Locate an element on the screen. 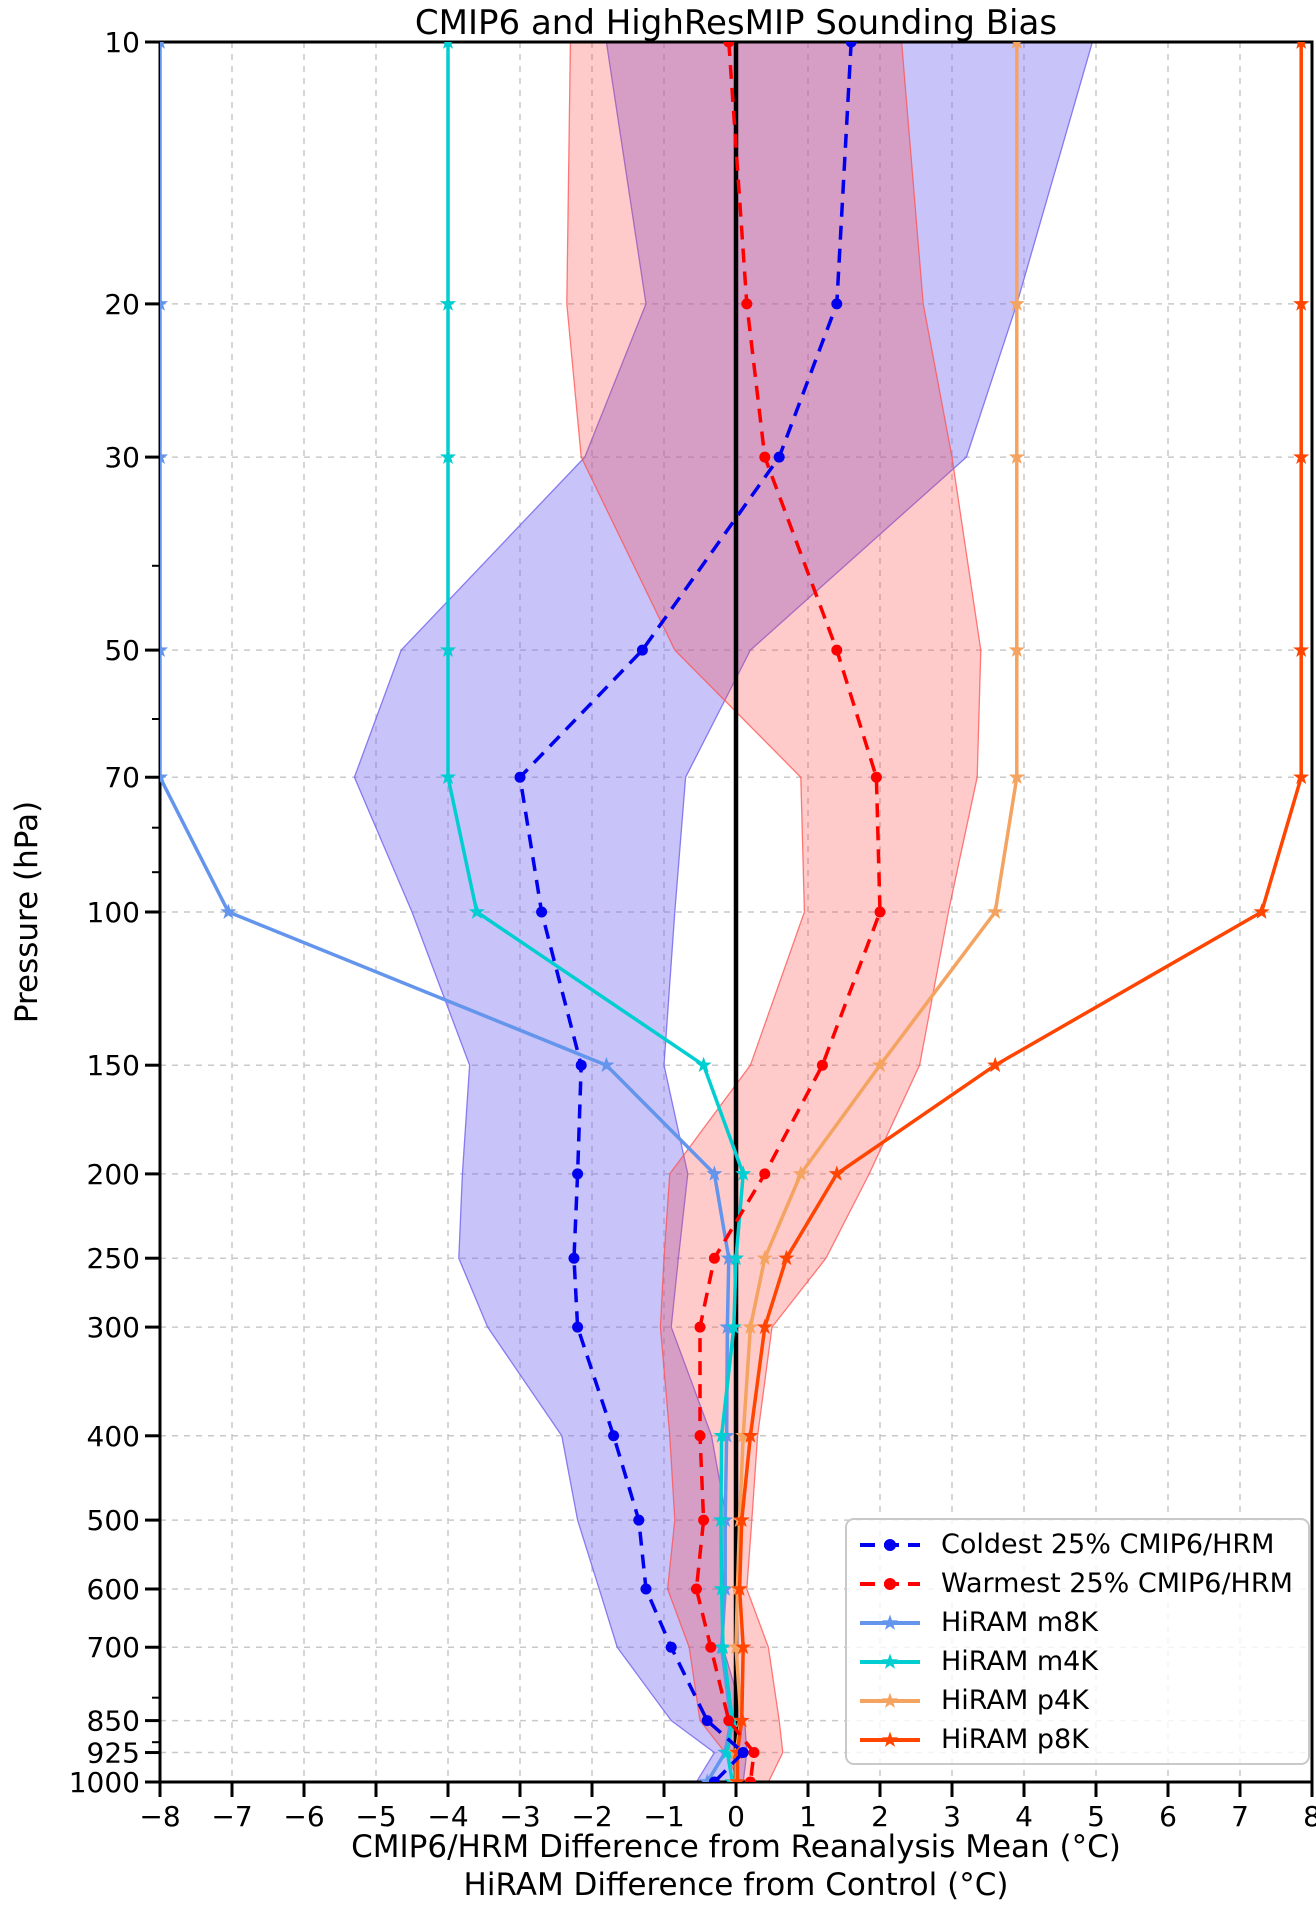  legend-item-label: HiRAM p4K is located at coordinates (1015, 1700).